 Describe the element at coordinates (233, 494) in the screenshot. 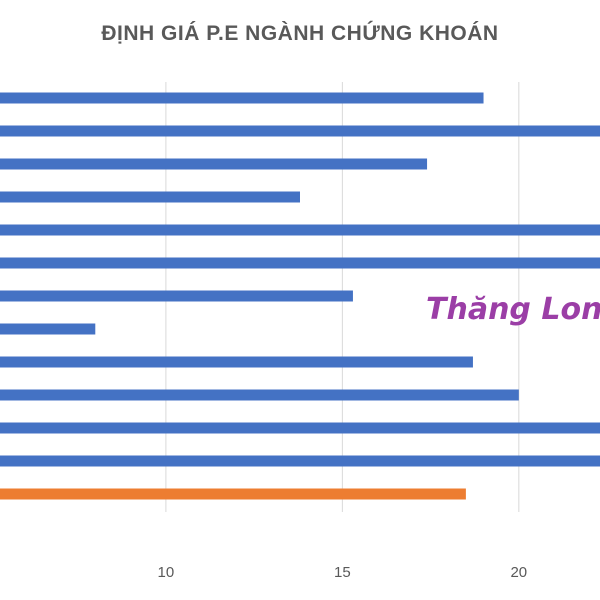

I see `bar-highlight` at that location.